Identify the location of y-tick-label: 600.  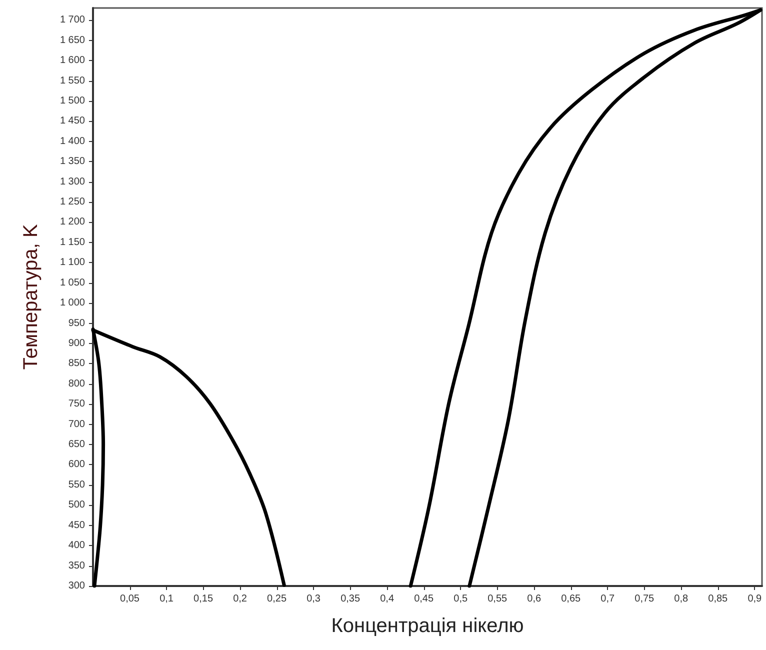
(77, 464).